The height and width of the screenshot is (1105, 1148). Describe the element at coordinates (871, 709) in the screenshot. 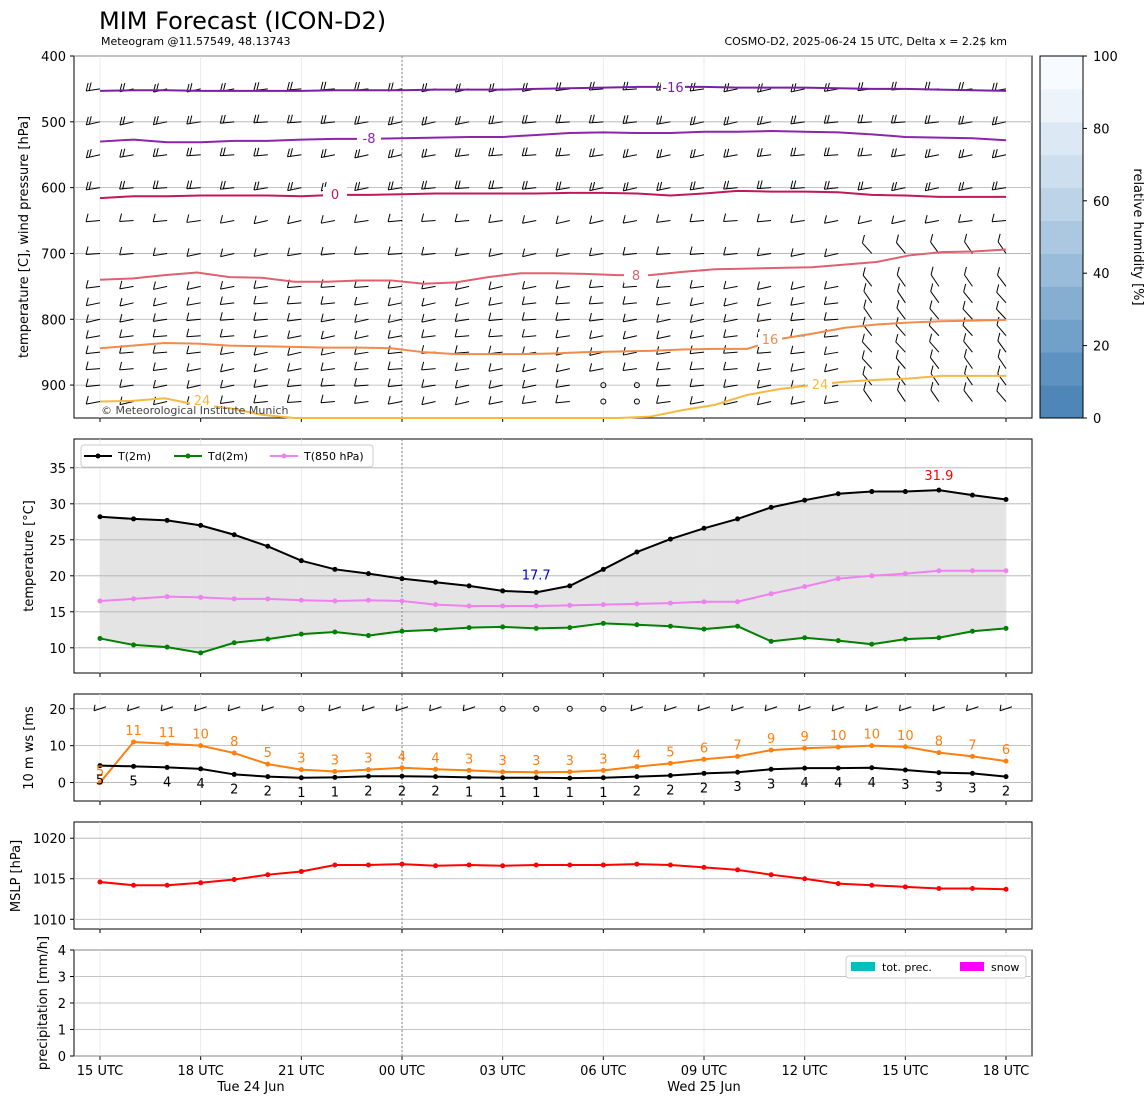

I see `surface-wind-barb` at that location.